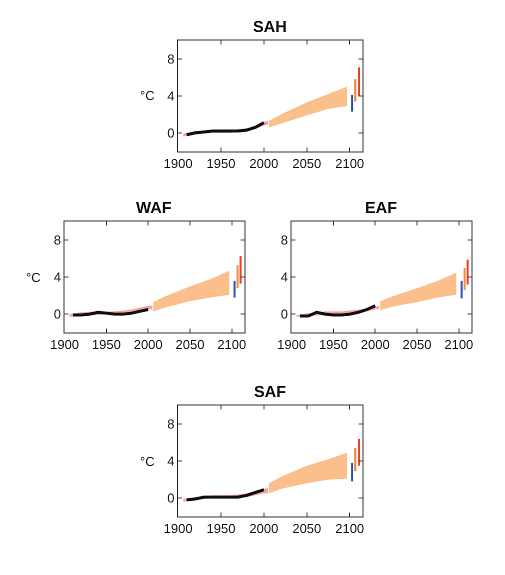 Image resolution: width=505 pixels, height=575 pixels. What do you see at coordinates (381, 208) in the screenshot?
I see `chart-title: EAF` at bounding box center [381, 208].